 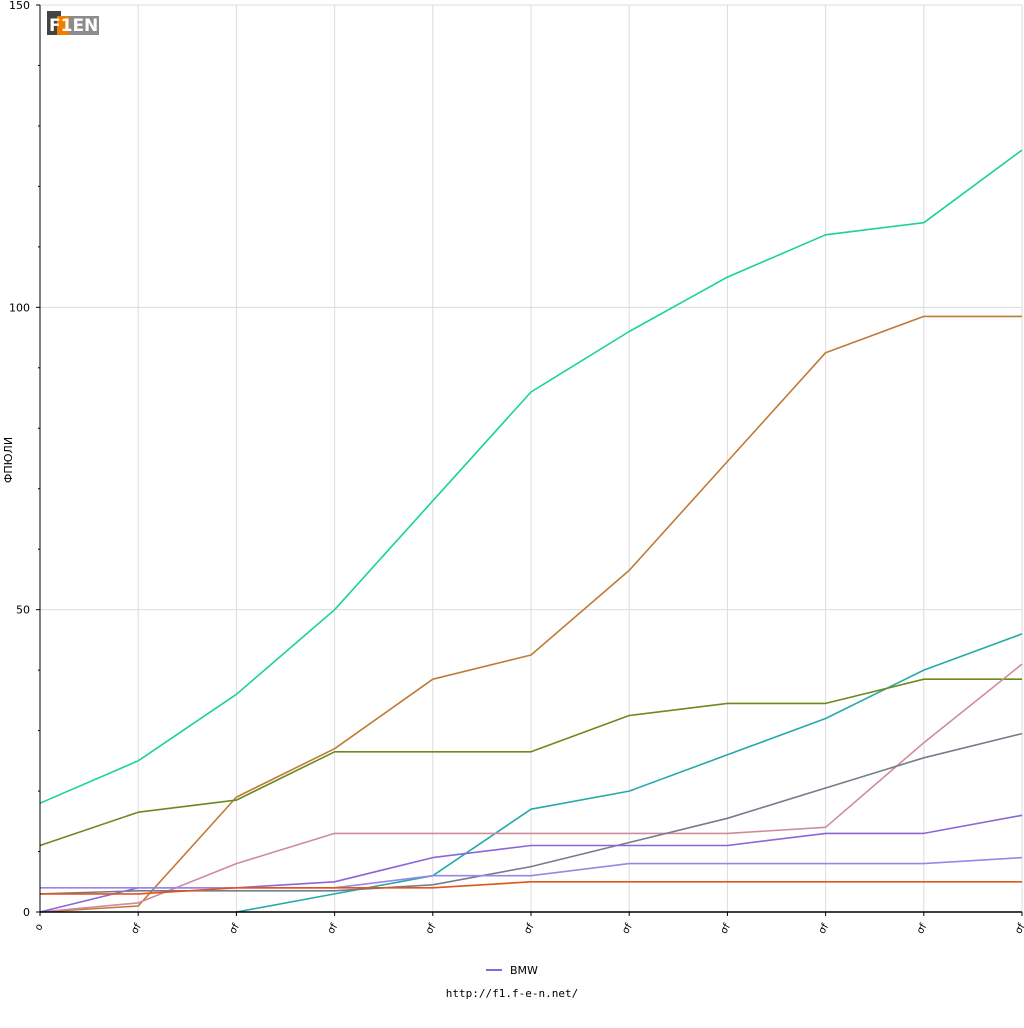 I want to click on legend-label-bmw: BMW, so click(x=524, y=970).